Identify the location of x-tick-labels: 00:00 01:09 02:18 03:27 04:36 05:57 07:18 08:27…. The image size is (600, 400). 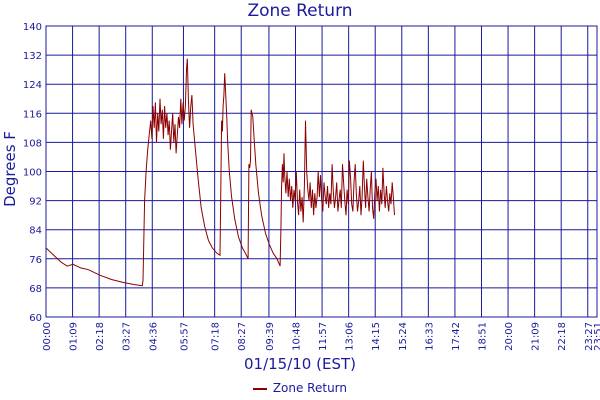
(321, 336).